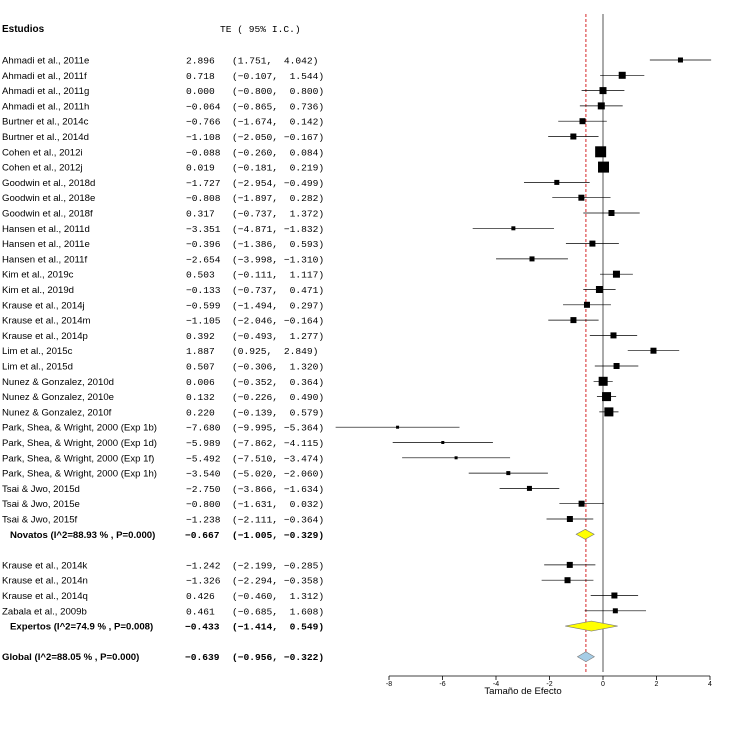 The height and width of the screenshot is (732, 736). What do you see at coordinates (657, 684) in the screenshot?
I see `x-tick-label: 2` at bounding box center [657, 684].